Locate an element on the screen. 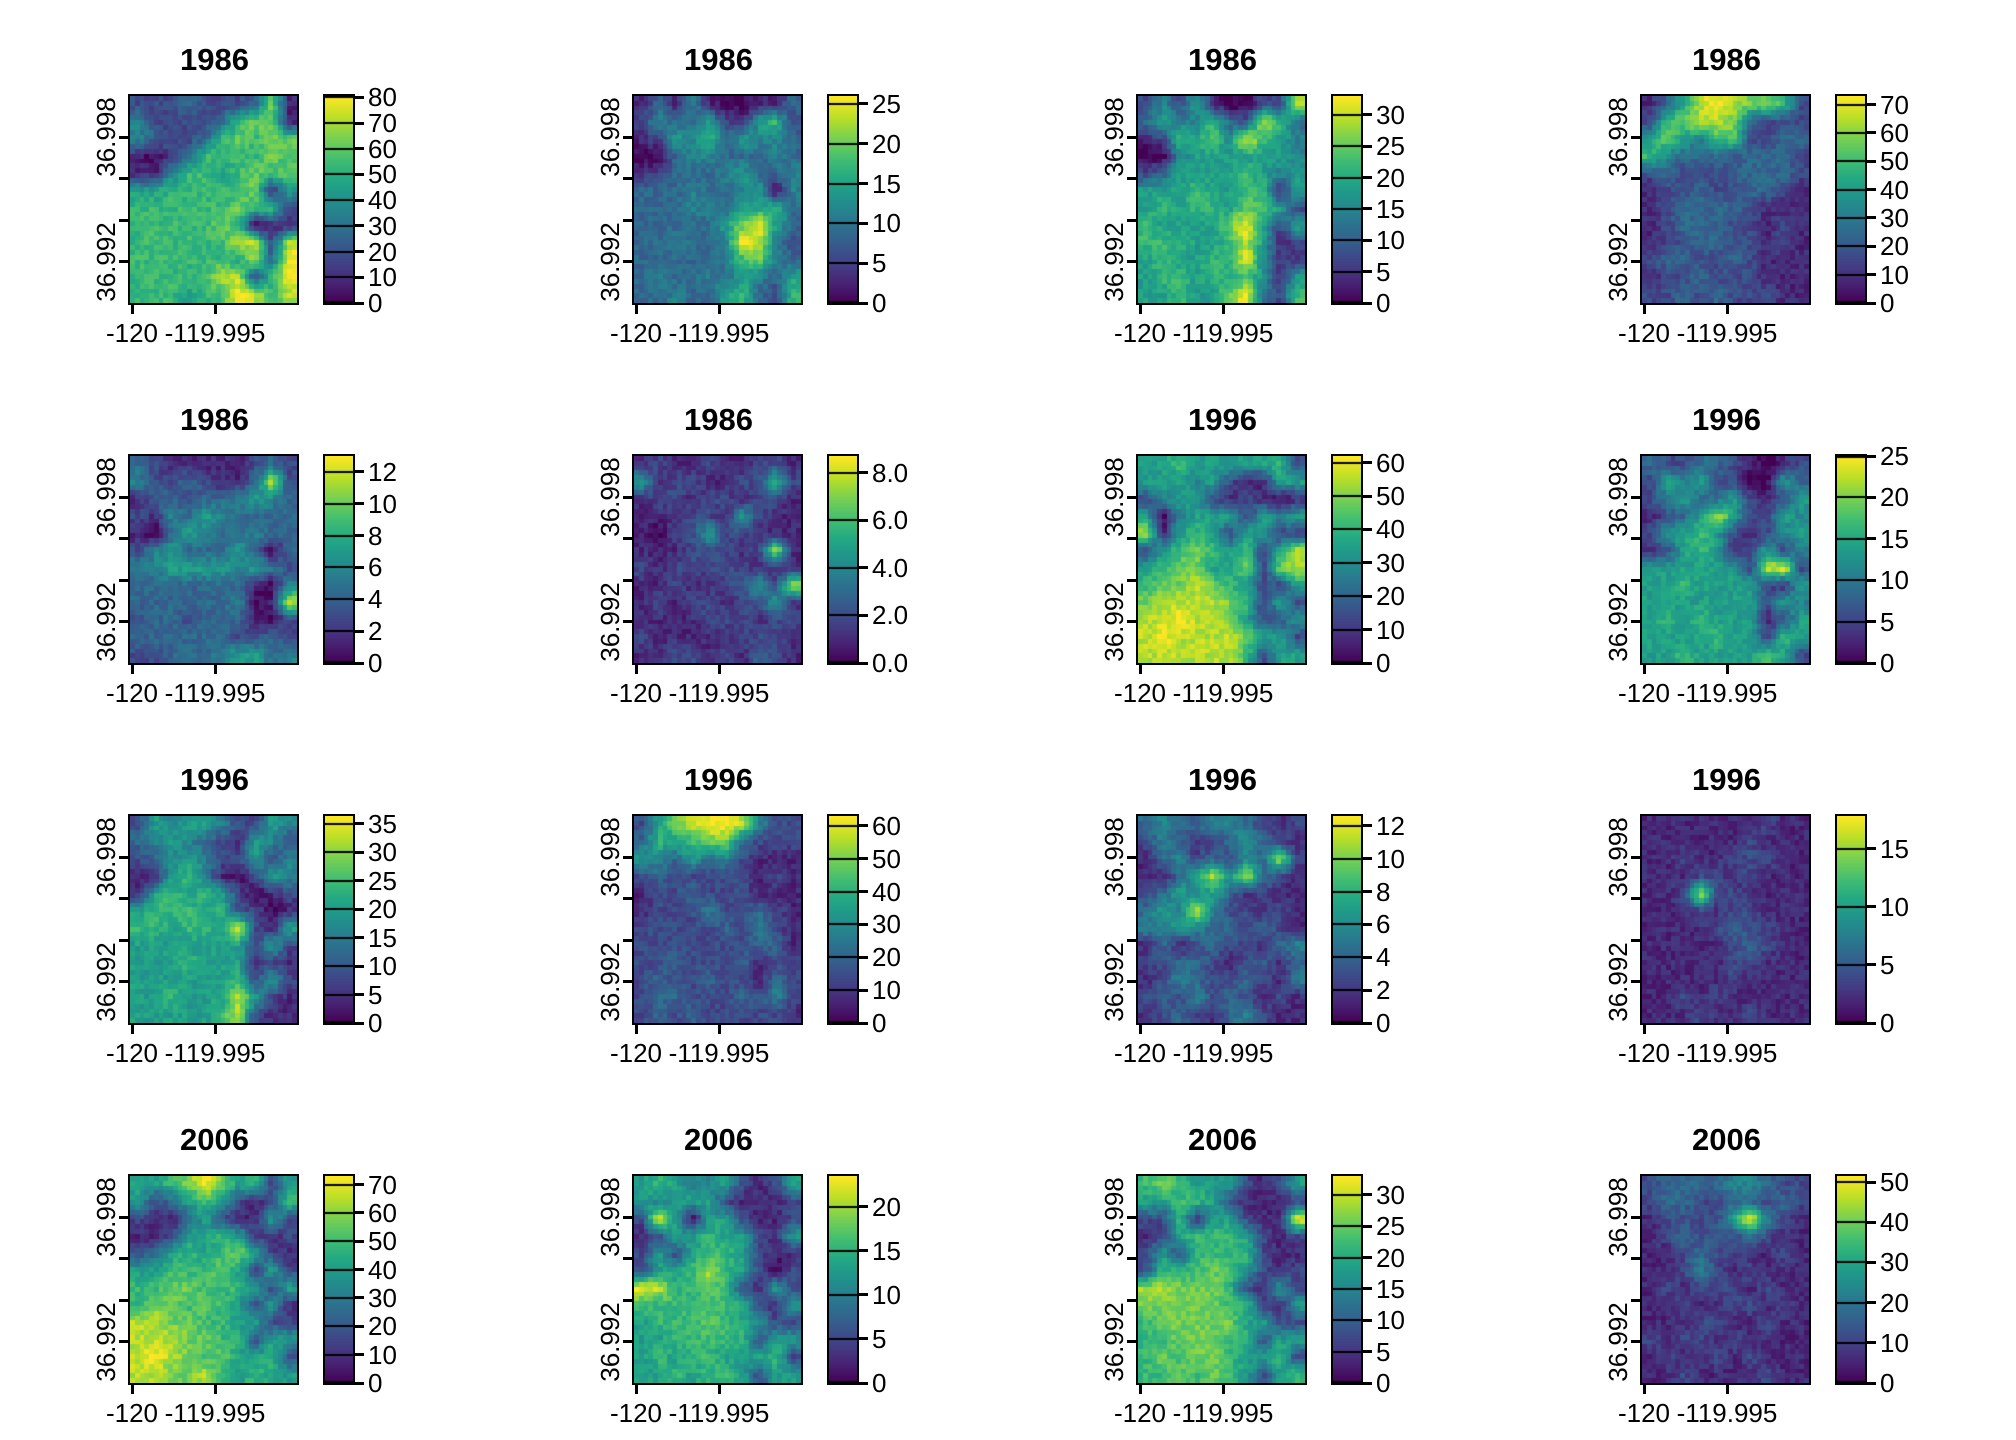  panel-title: 1986 is located at coordinates (718, 59).